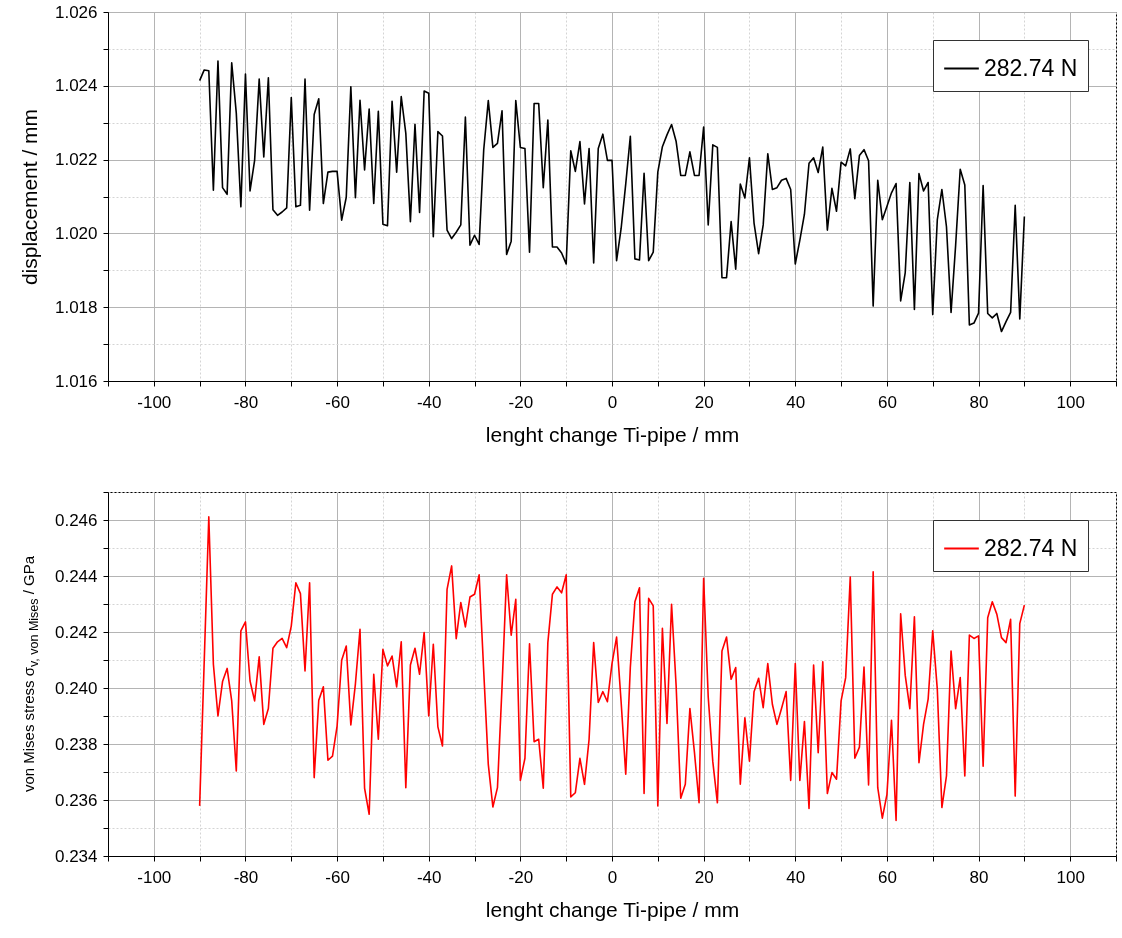 Image resolution: width=1122 pixels, height=938 pixels. Describe the element at coordinates (76, 800) in the screenshot. I see `y-tick-label: 0.236` at that location.